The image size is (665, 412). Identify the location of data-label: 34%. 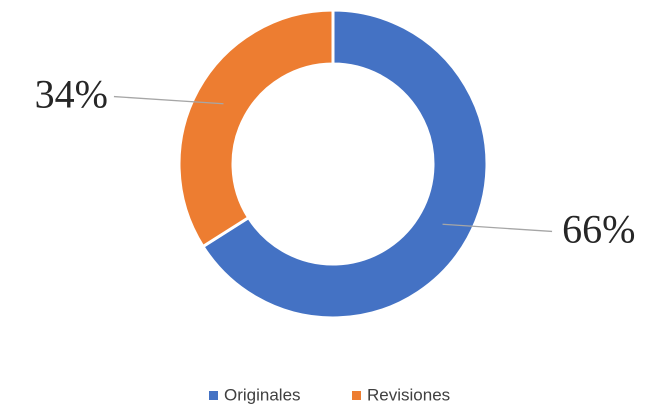
(71, 94).